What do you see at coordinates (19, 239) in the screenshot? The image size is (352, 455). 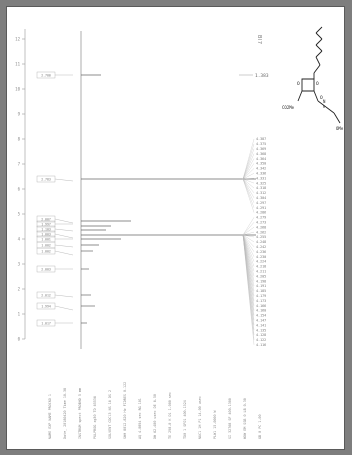 I see `ppm-tick-label: 4` at bounding box center [19, 239].